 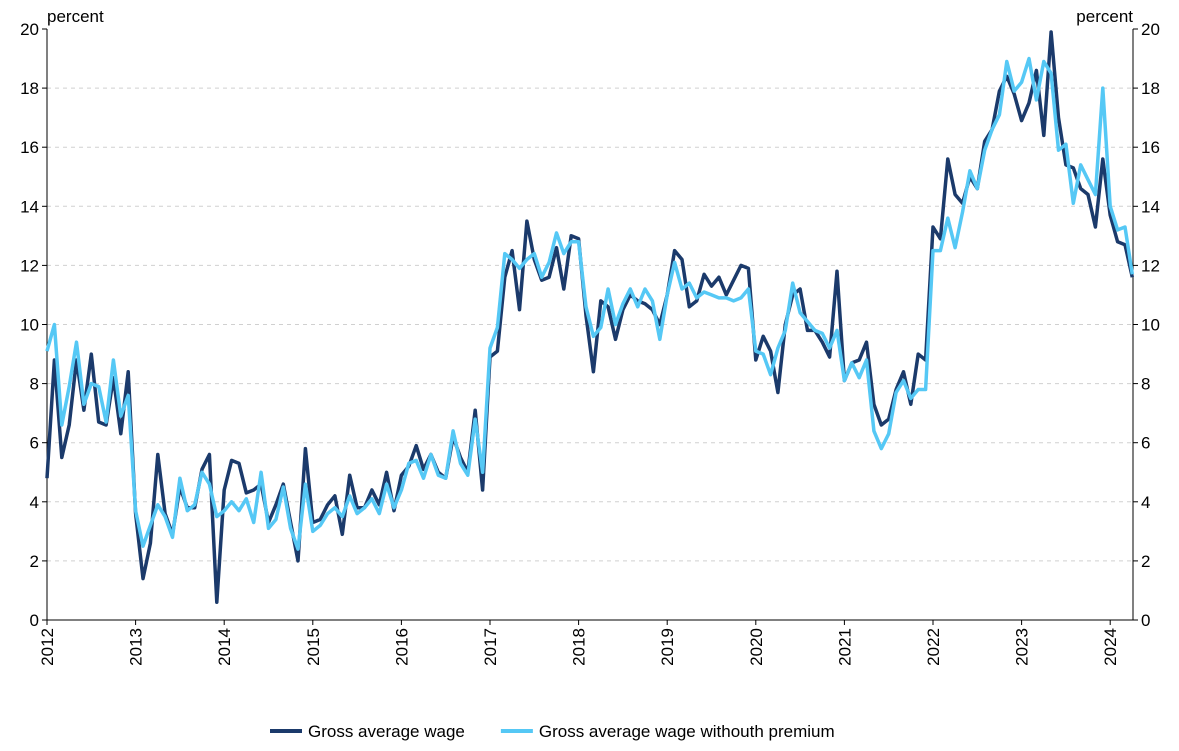 I want to click on x-tick-label: 2014, so click(x=224, y=647).